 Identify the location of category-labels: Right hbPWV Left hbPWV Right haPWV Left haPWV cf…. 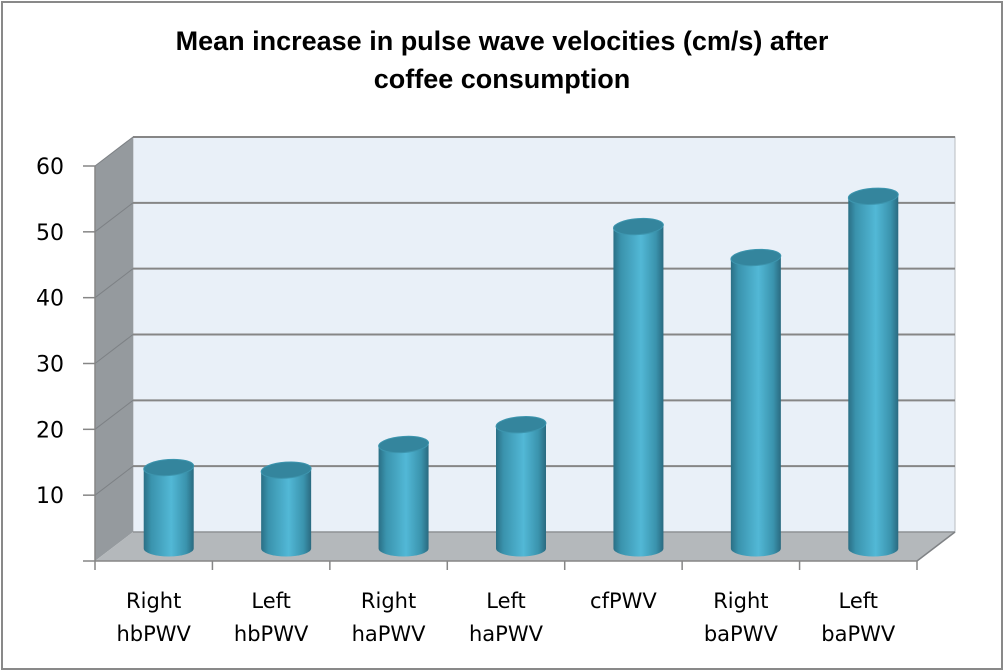
(505, 617).